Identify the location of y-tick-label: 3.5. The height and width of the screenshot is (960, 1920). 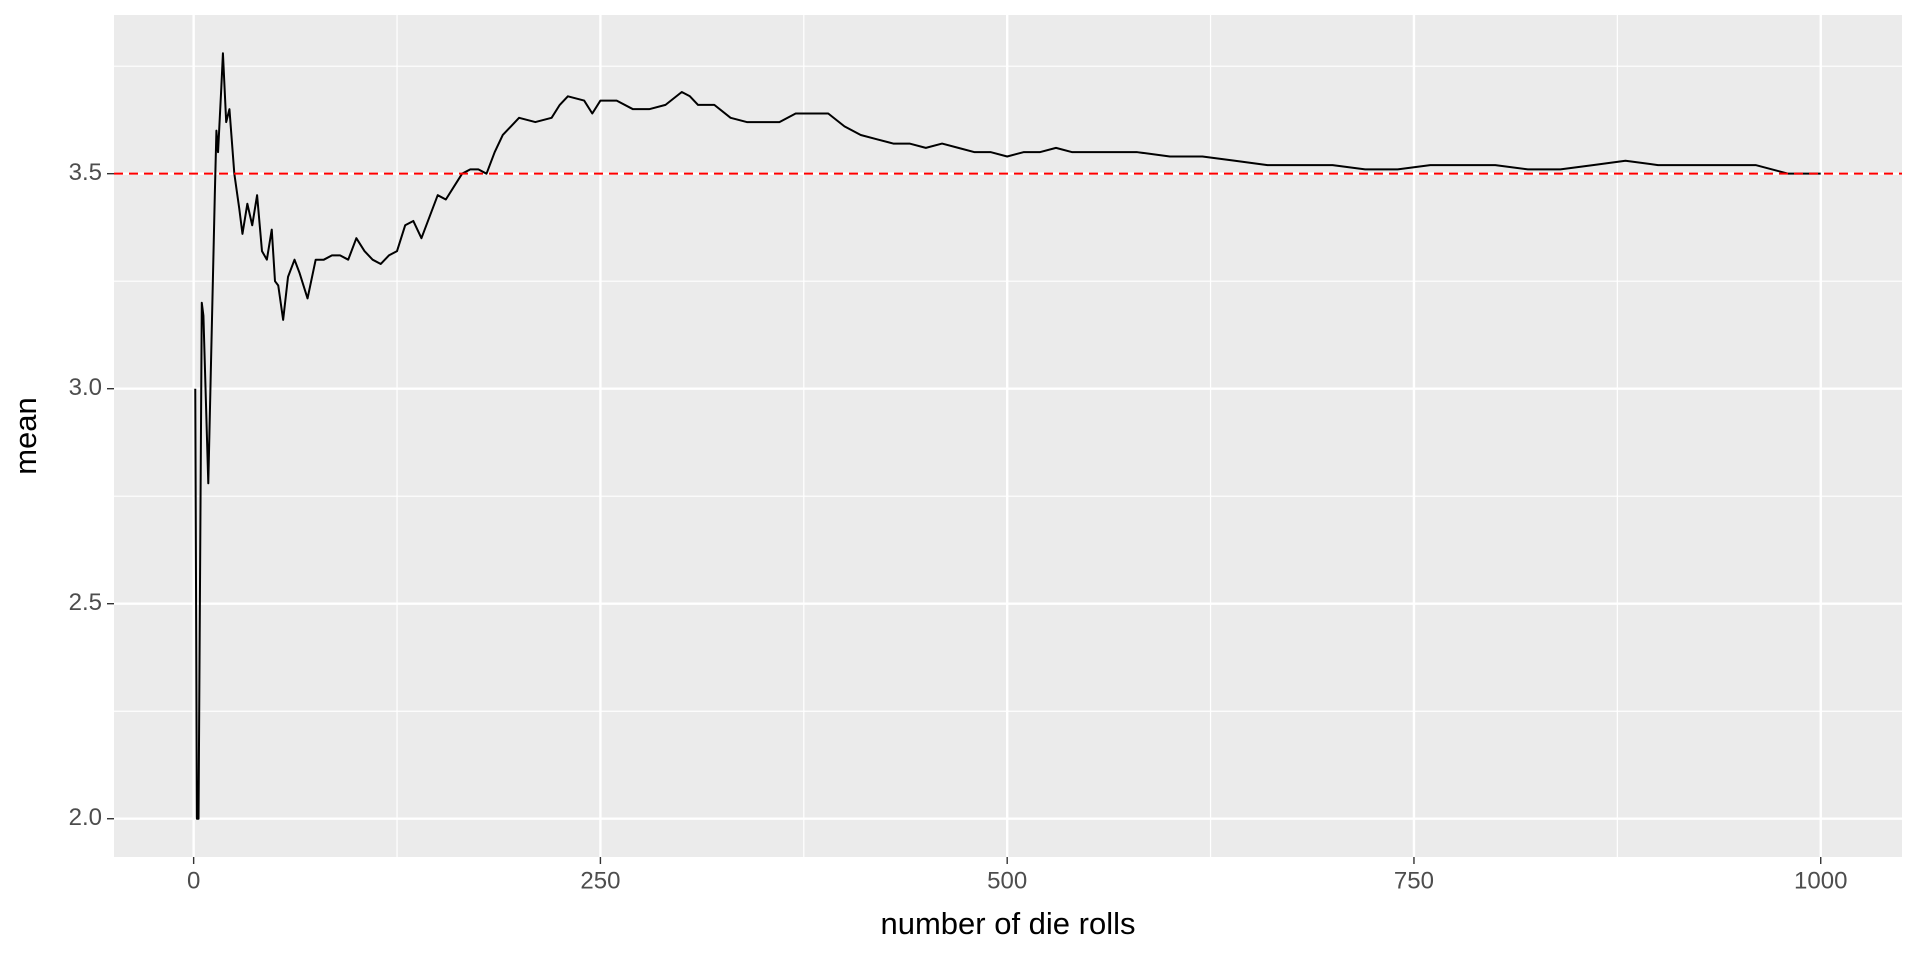
(85, 172).